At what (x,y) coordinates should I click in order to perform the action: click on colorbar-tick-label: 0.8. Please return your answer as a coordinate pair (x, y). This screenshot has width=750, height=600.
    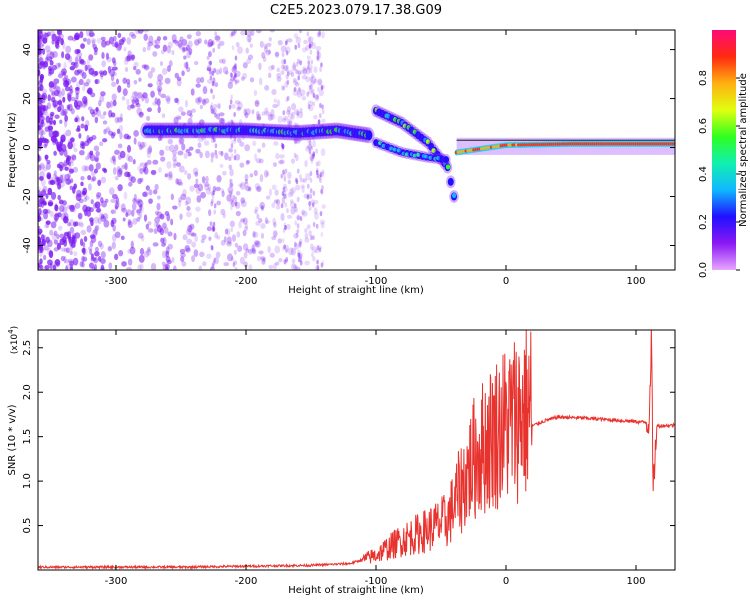
    Looking at the image, I should click on (703, 78).